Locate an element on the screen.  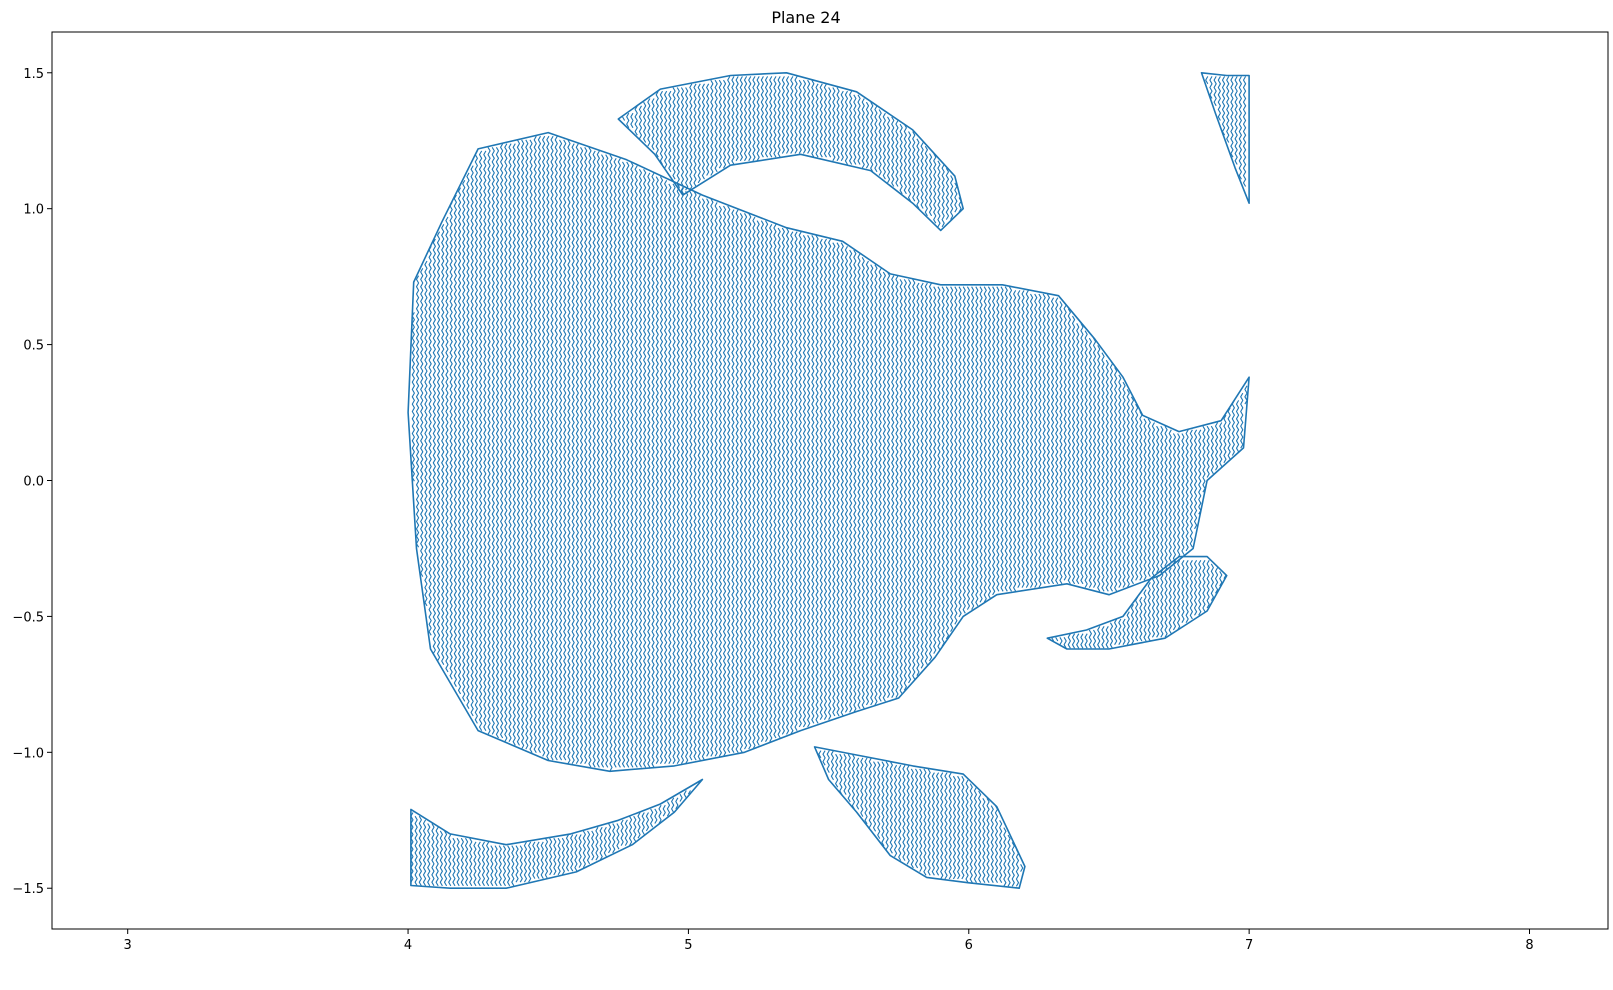
x-tick-label: 8 is located at coordinates (1529, 945).